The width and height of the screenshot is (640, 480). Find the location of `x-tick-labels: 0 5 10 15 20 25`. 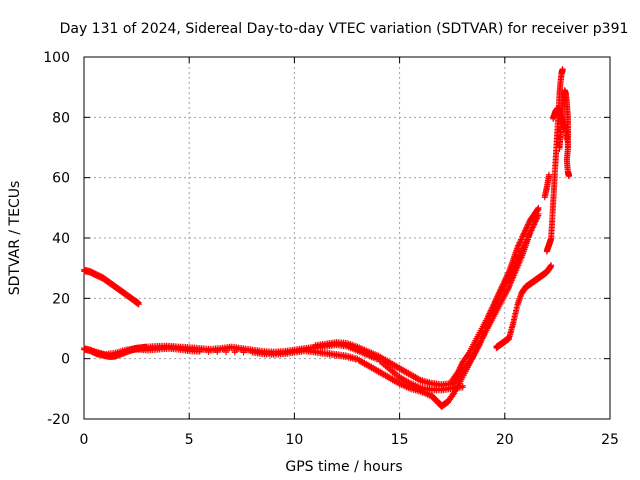

x-tick-labels: 0 5 10 15 20 25 is located at coordinates (349, 440).